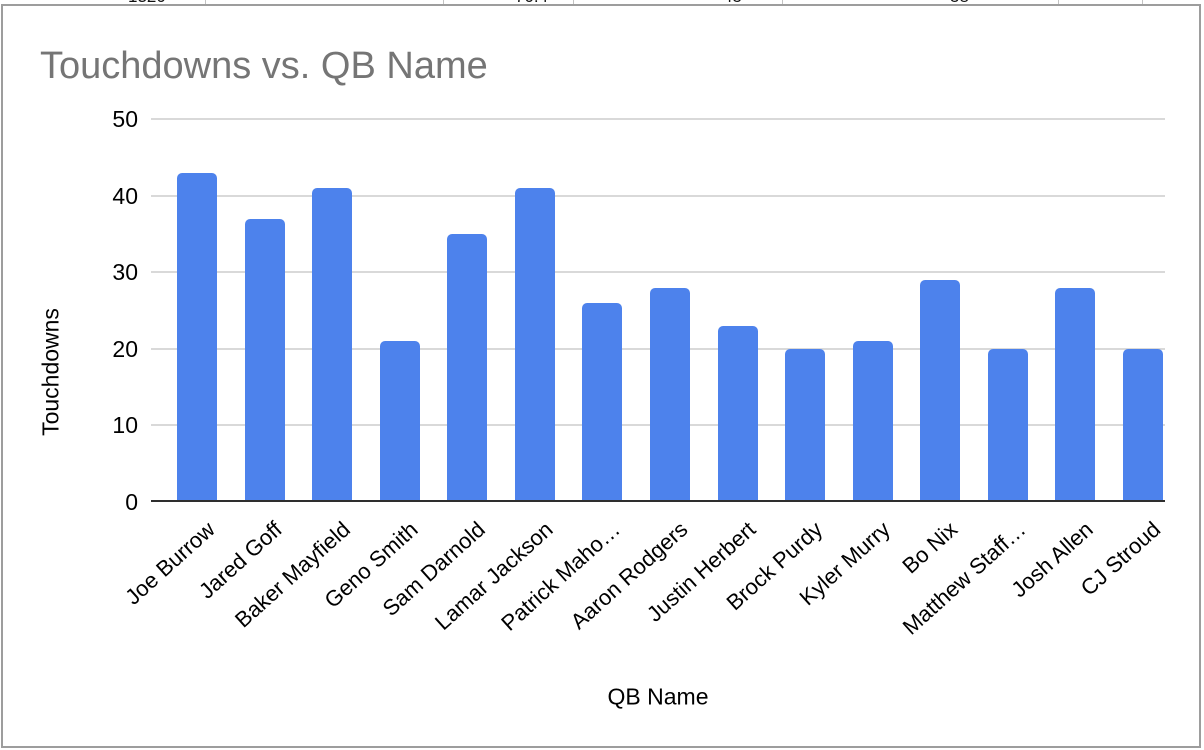  What do you see at coordinates (658, 696) in the screenshot?
I see `x-axis-title: QB Name` at bounding box center [658, 696].